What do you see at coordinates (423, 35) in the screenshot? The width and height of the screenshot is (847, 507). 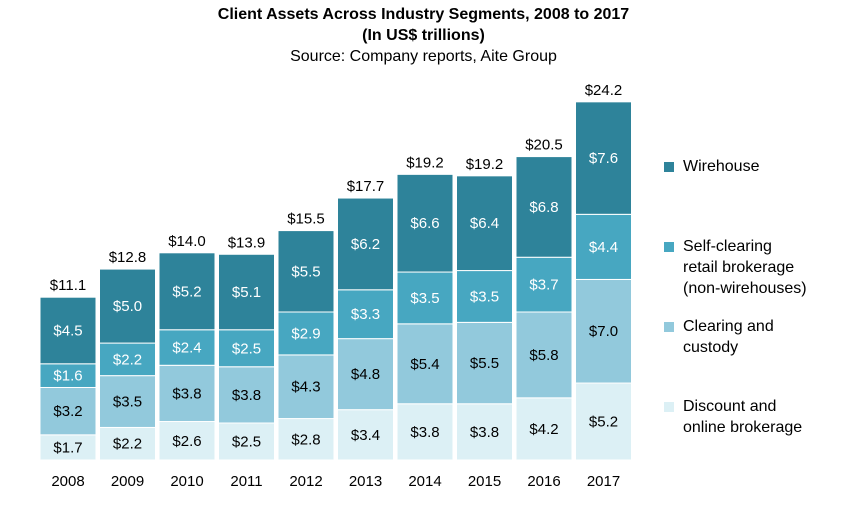 I see `chart-subtitle: (In US$ trillions)` at bounding box center [423, 35].